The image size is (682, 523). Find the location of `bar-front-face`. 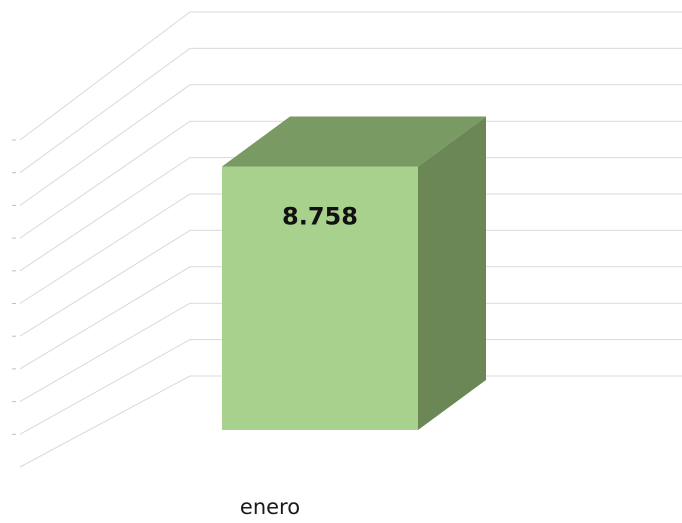

bar-front-face is located at coordinates (320, 298).